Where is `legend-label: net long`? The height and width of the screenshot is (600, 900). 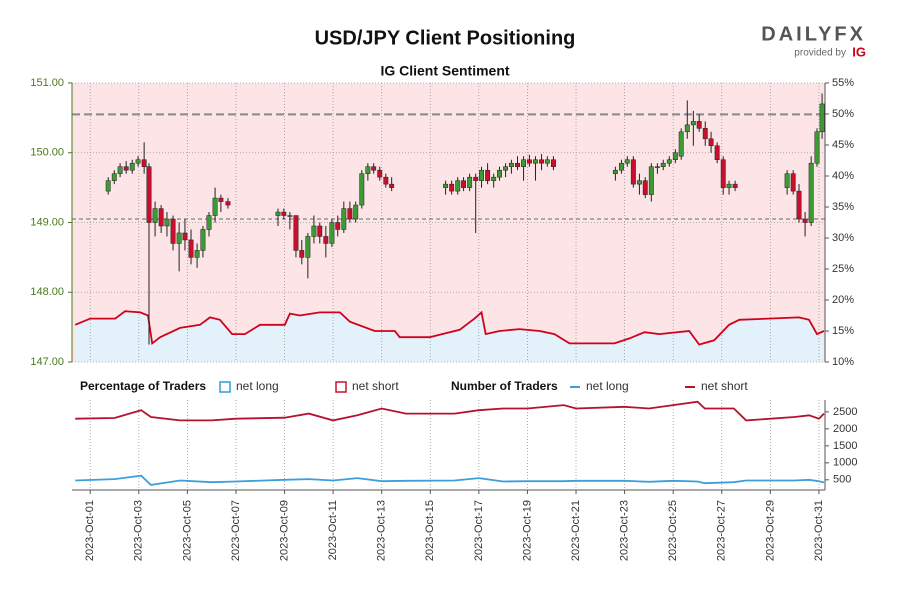 legend-label: net long is located at coordinates (257, 386).